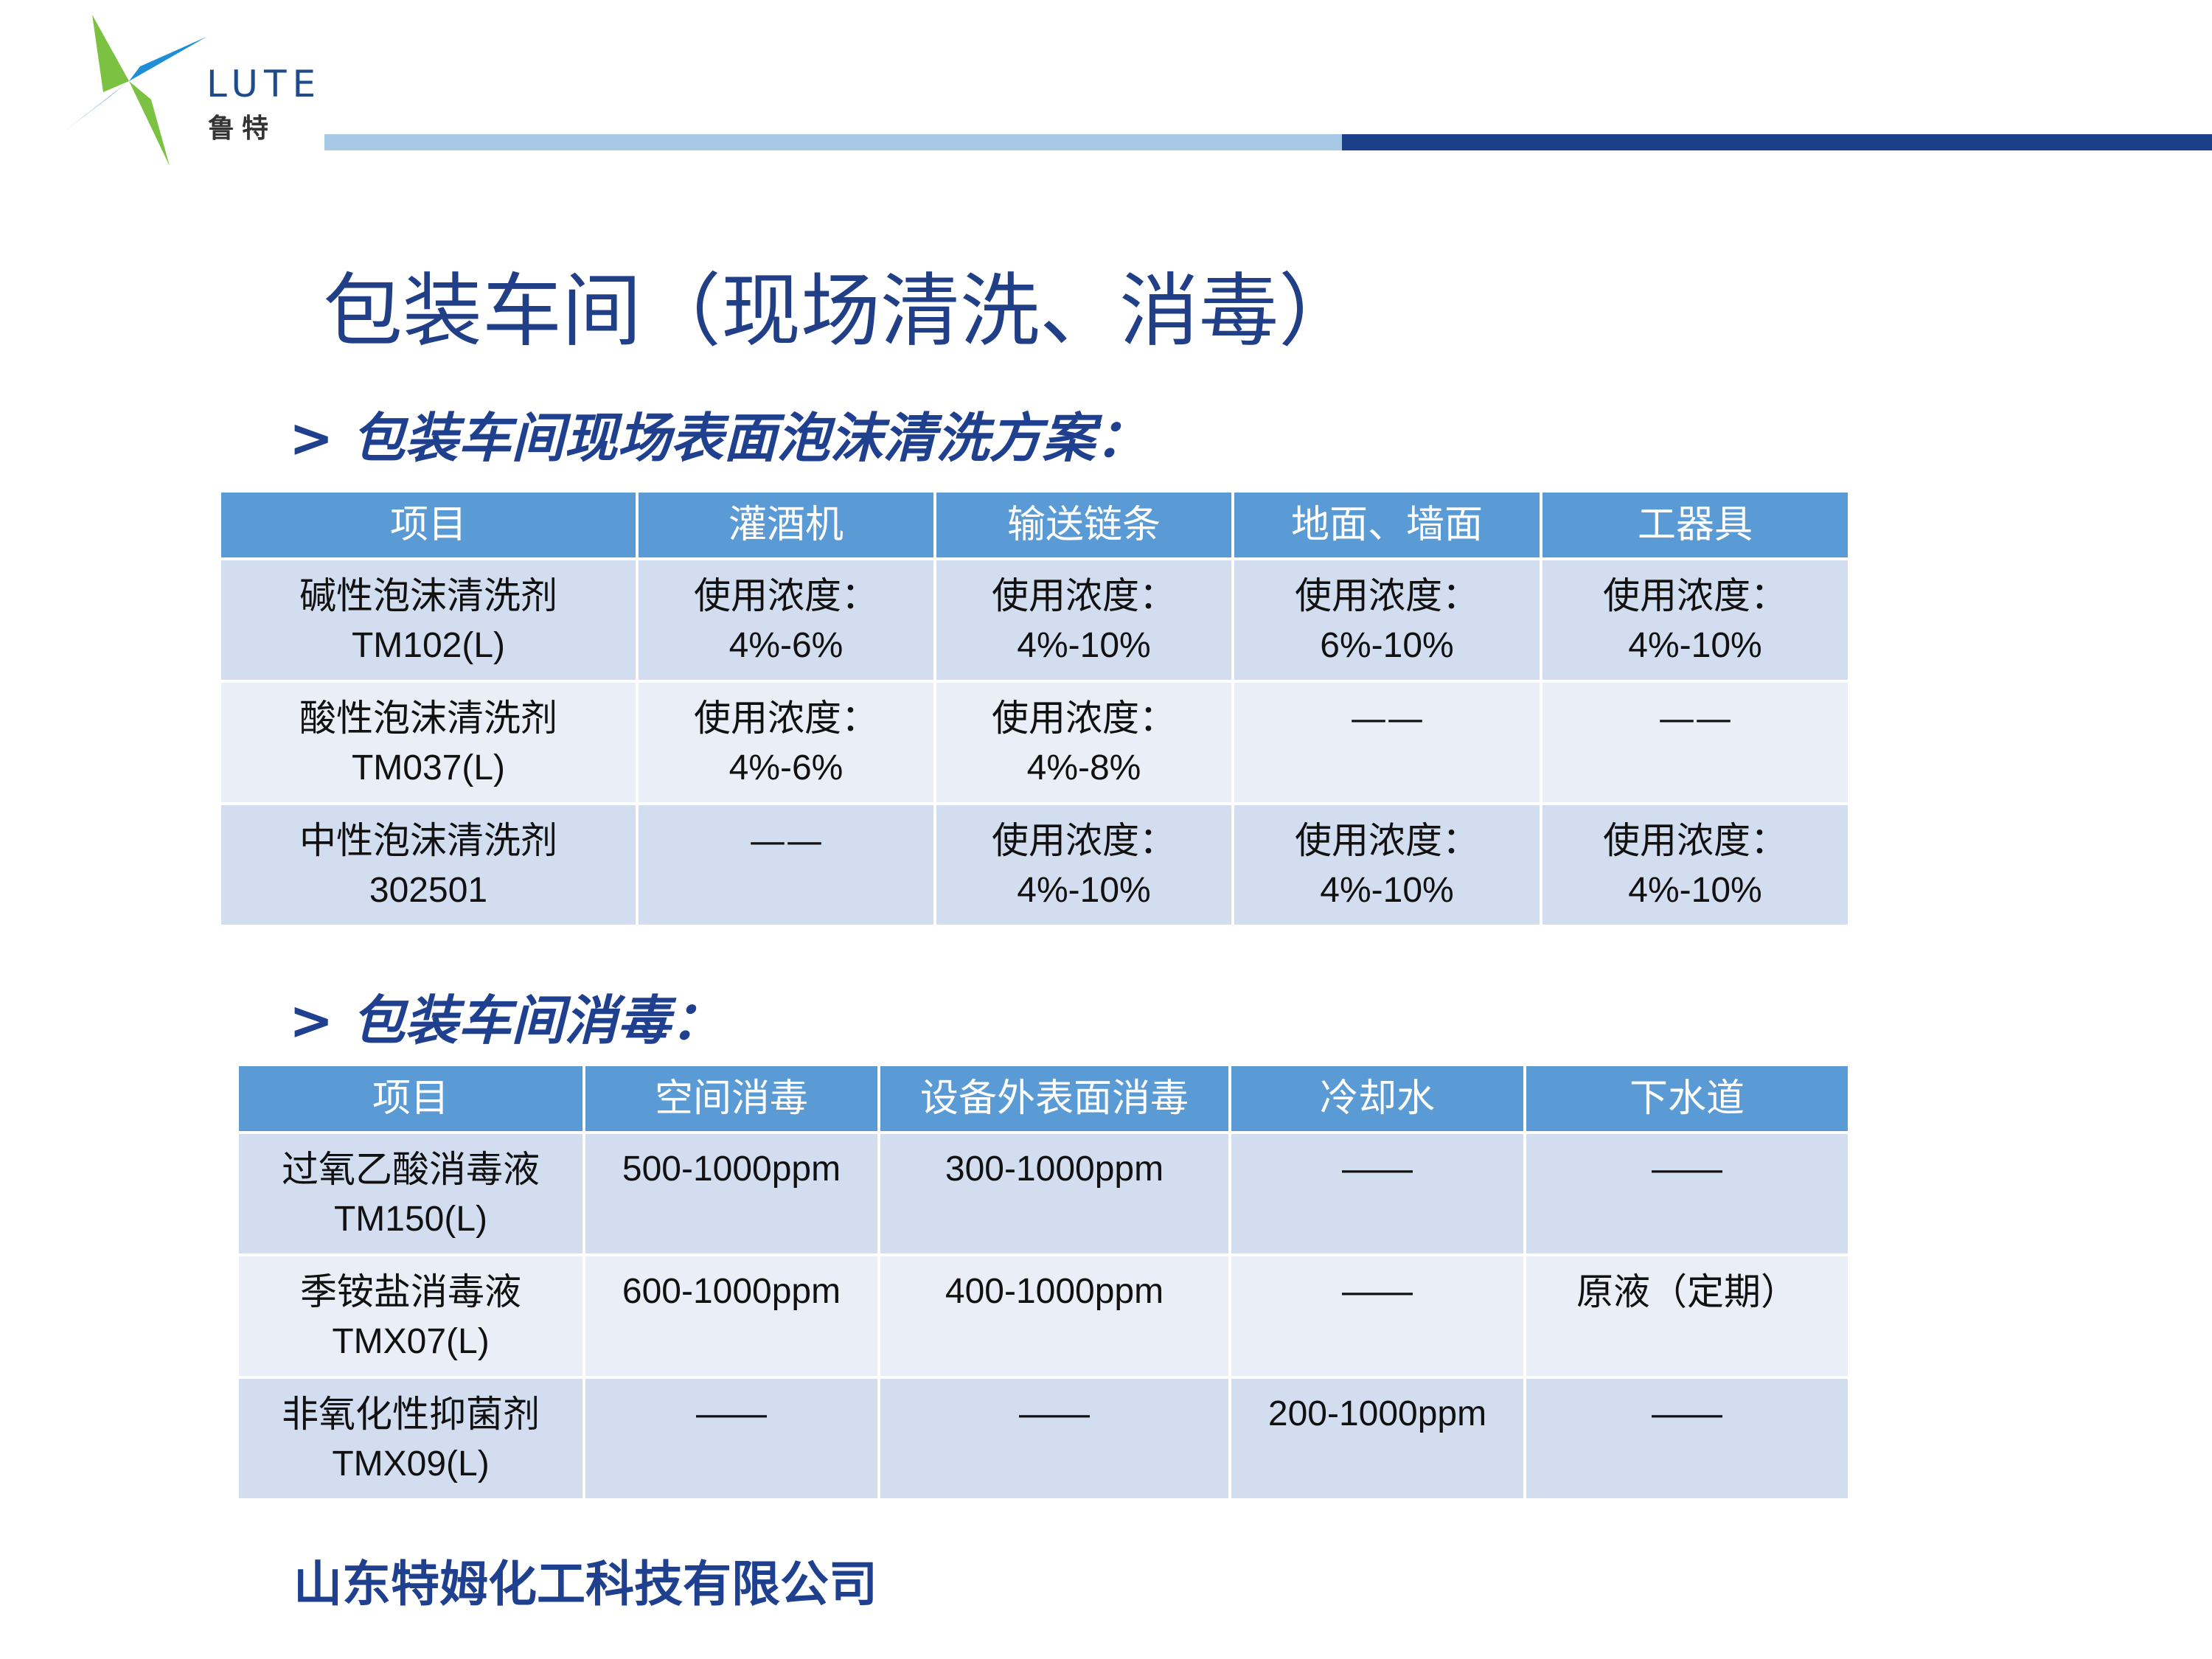 The width and height of the screenshot is (2212, 1659). Describe the element at coordinates (1387, 620) in the screenshot. I see `data-cell: 使用浓度： 6%-10%` at that location.